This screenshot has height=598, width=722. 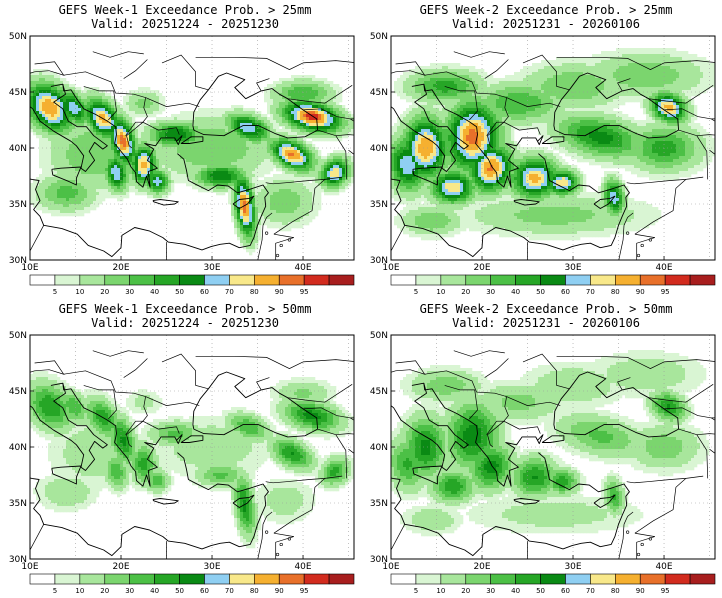 I want to click on valid-dates: Valid: 20251224 - 20251230, so click(x=185, y=323).